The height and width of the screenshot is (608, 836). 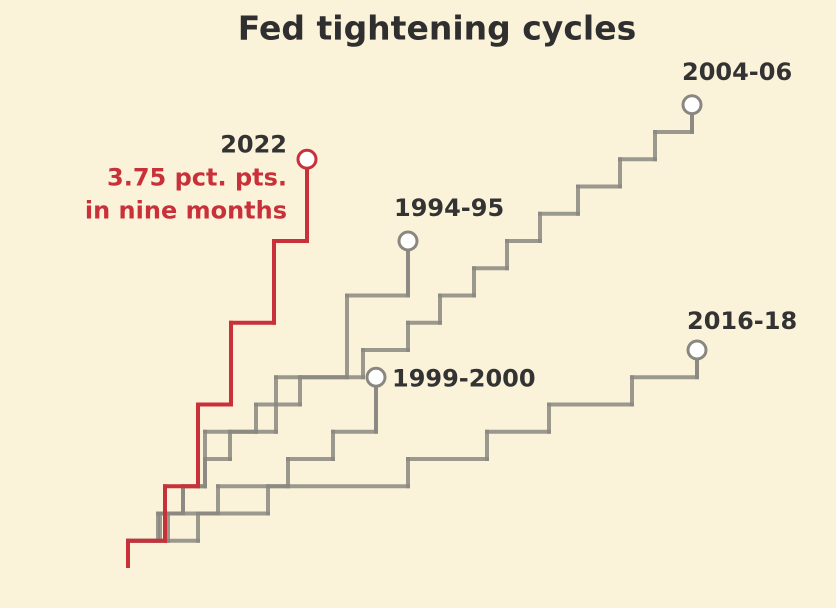 What do you see at coordinates (449, 208) in the screenshot?
I see `series-label: 1994-95` at bounding box center [449, 208].